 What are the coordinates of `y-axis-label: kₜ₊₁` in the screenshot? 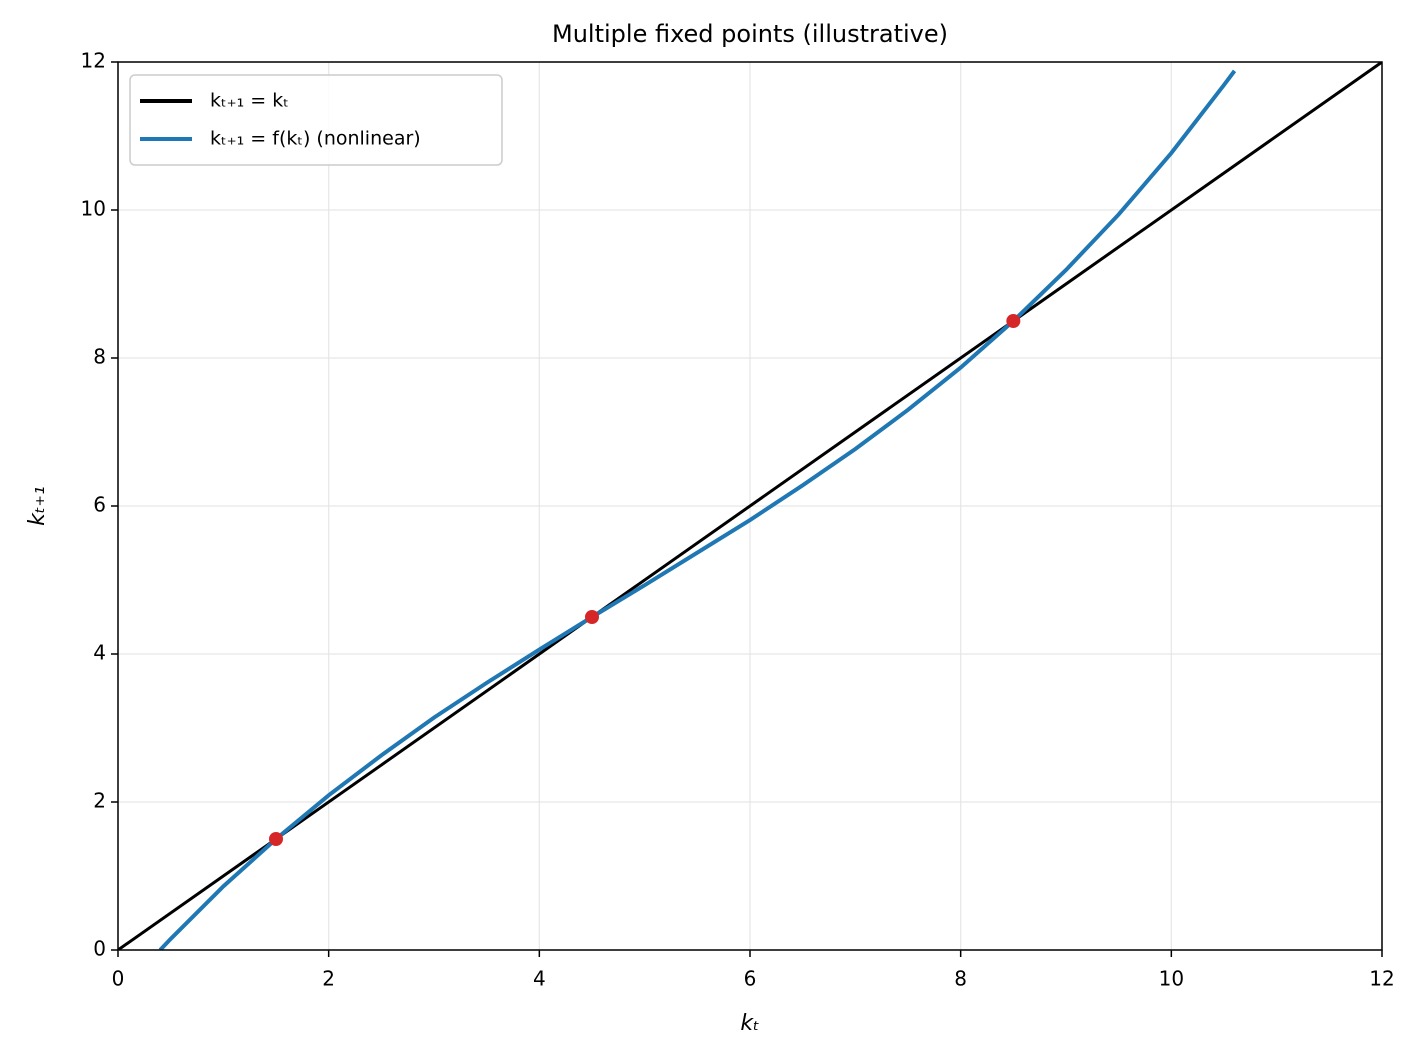 It's located at (37, 506).